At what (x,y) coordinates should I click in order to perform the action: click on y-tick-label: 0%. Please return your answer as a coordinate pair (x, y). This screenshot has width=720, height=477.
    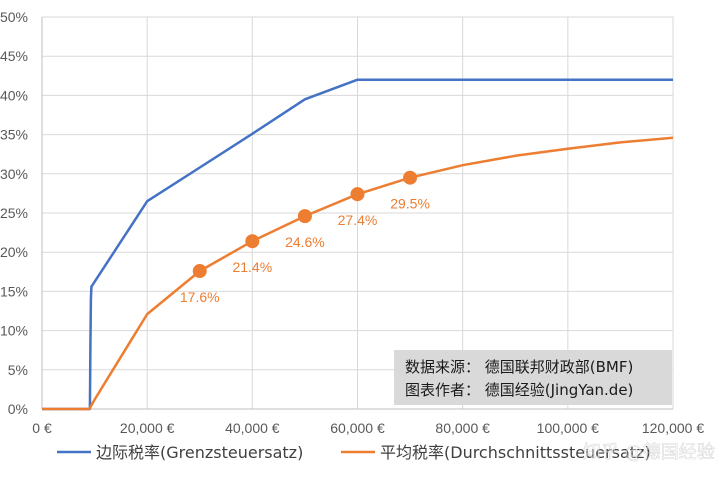
    Looking at the image, I should click on (18, 409).